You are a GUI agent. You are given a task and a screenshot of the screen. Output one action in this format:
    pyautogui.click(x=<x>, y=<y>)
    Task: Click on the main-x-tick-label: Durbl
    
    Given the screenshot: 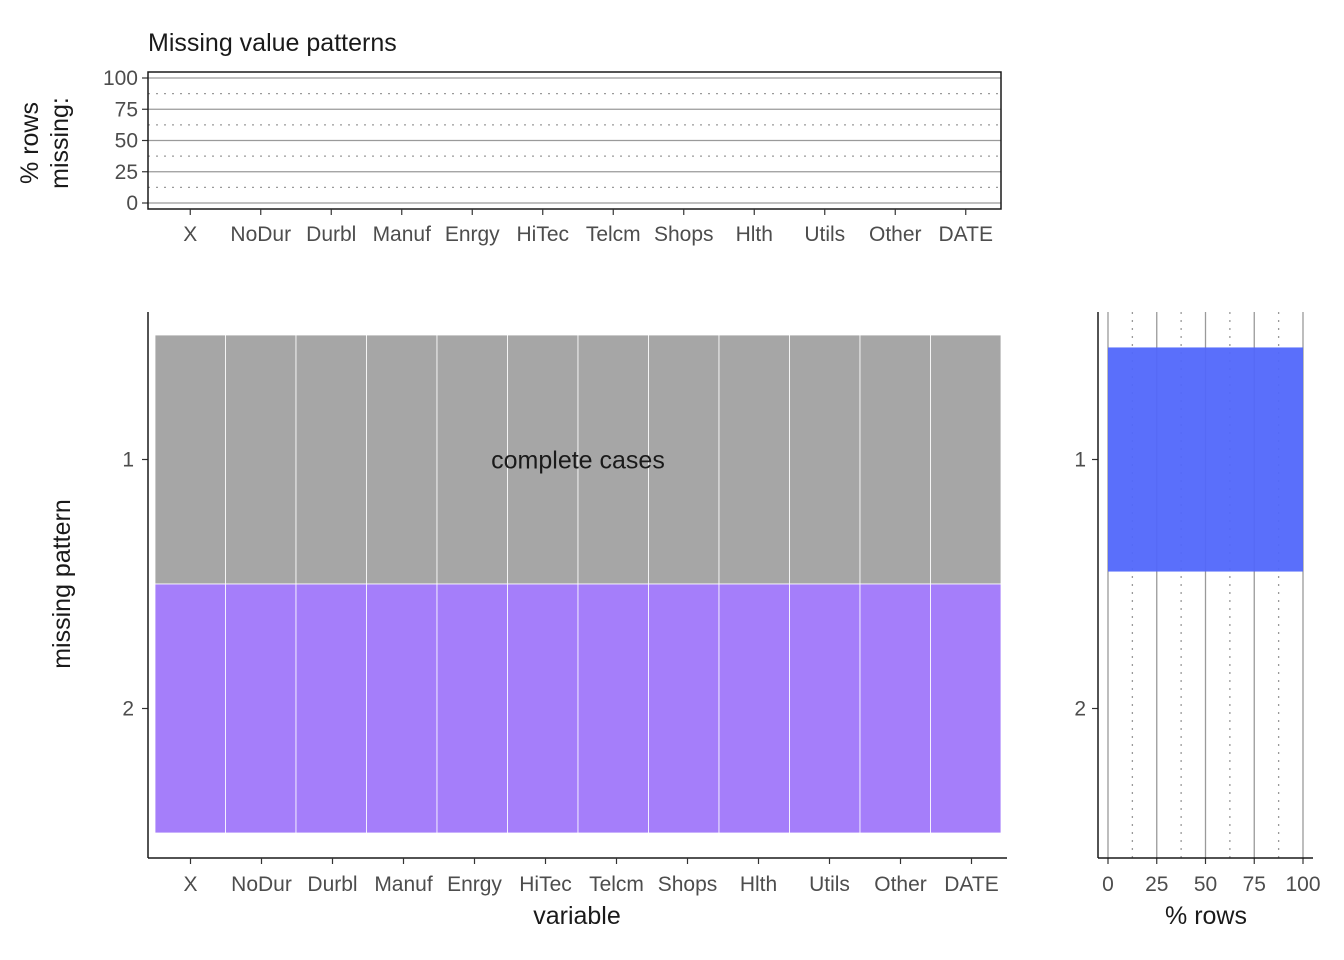 What is the action you would take?
    pyautogui.click(x=332, y=884)
    